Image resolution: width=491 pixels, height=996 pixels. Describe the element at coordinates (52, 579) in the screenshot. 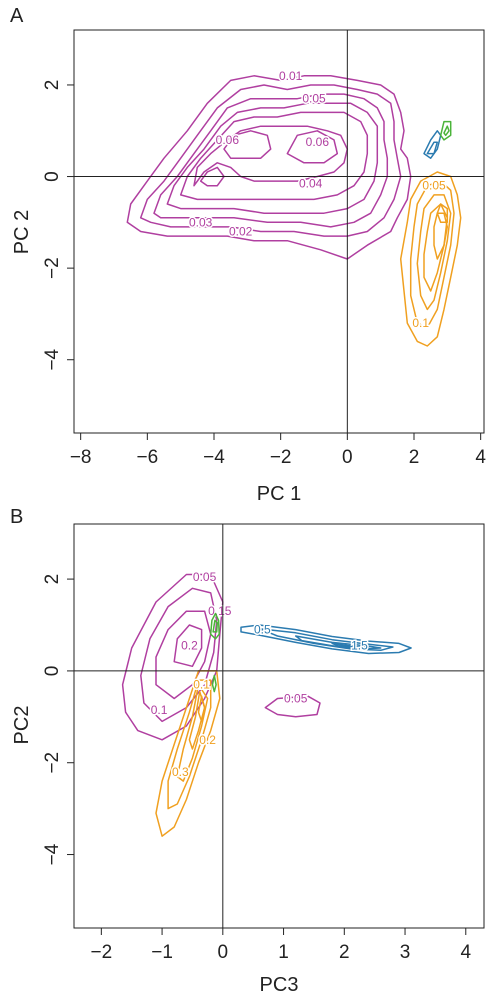

I see `panel-b-y-tick-label: 2` at that location.